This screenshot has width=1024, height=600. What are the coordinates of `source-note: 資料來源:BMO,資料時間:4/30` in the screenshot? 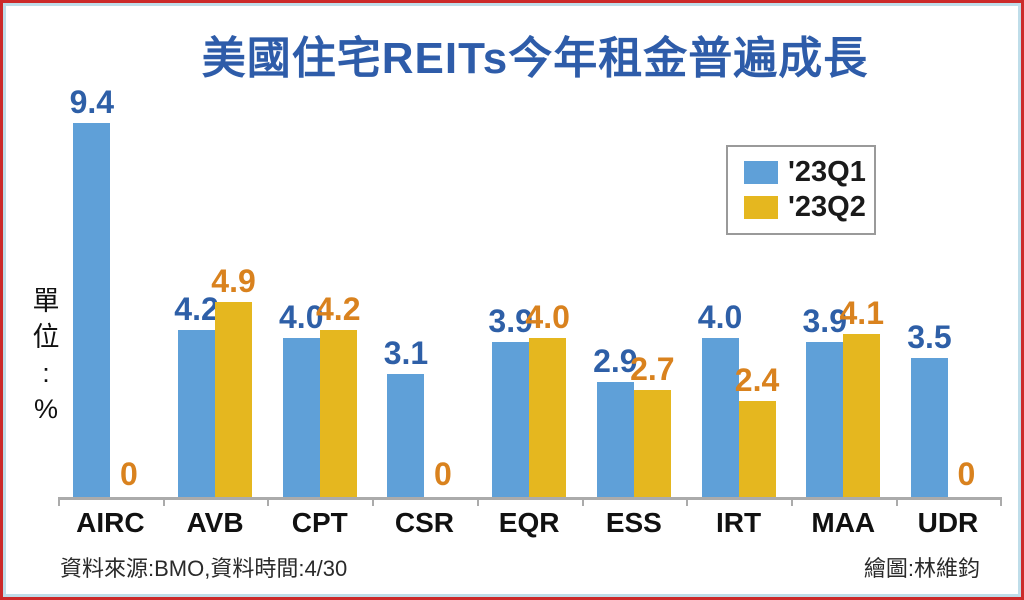 It's located at (204, 568).